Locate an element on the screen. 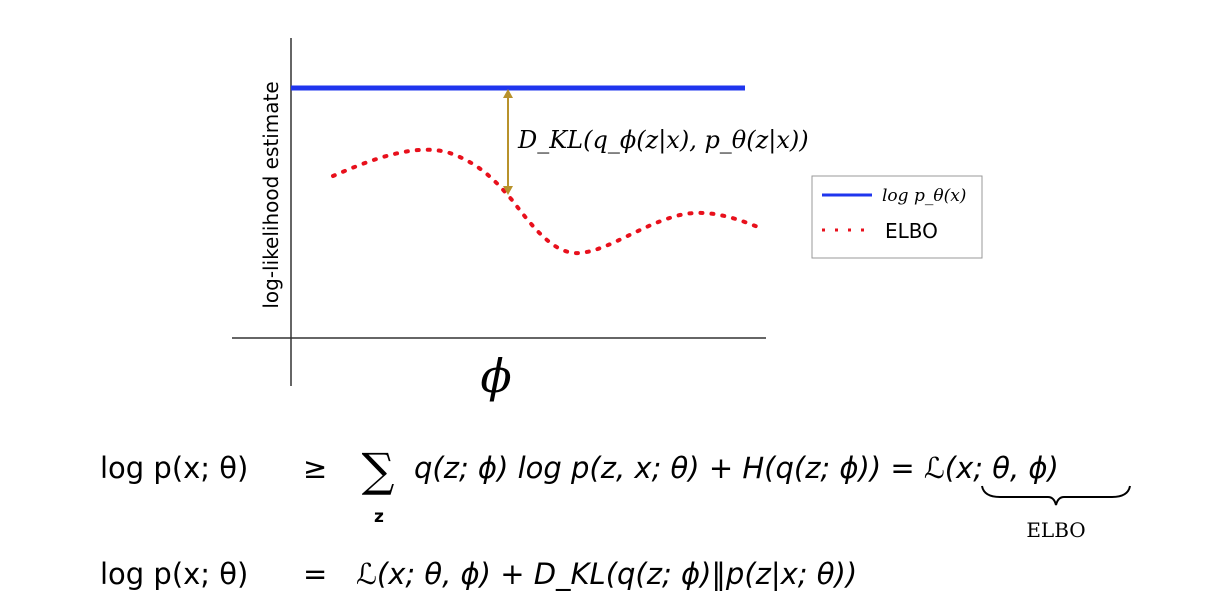 The width and height of the screenshot is (1221, 605). legend-label: log p_θ(x) is located at coordinates (924, 196).